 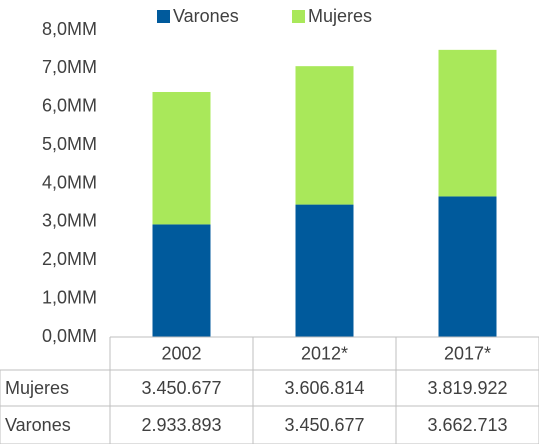 What do you see at coordinates (69, 144) in the screenshot?
I see `y-tick-label: 5,0MM` at bounding box center [69, 144].